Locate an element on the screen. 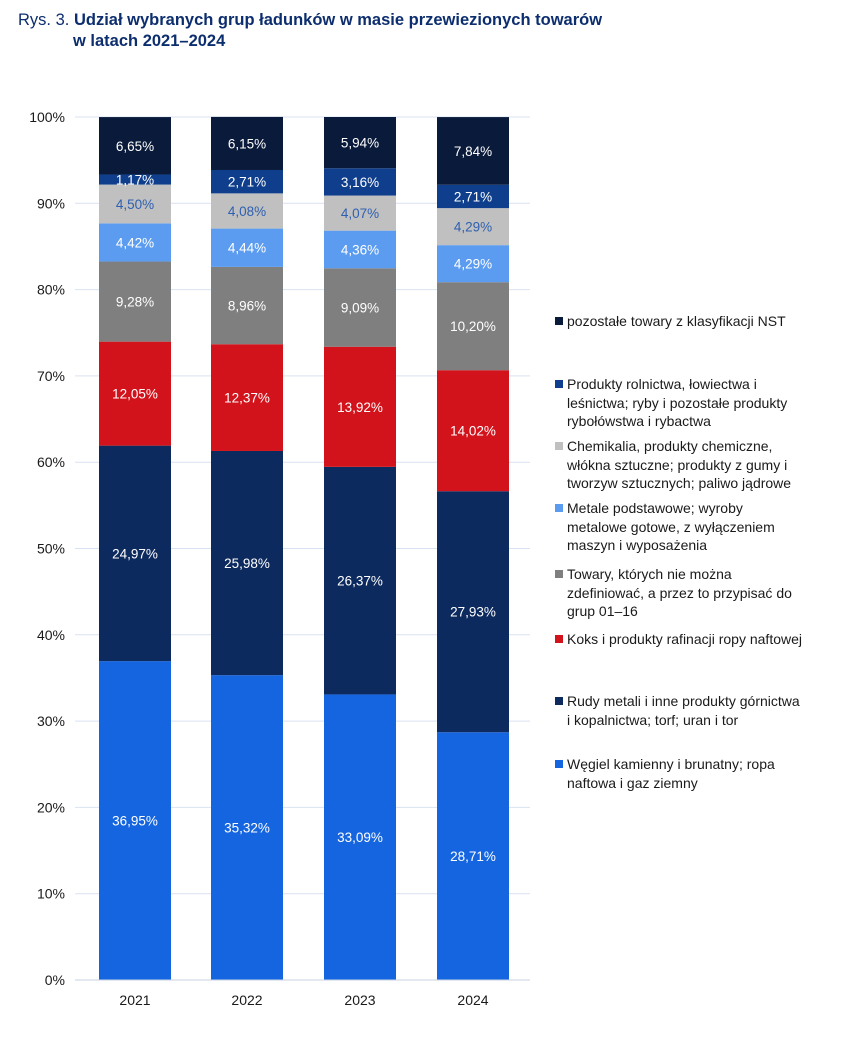 Image resolution: width=841 pixels, height=1037 pixels. data-label: 4,50% is located at coordinates (135, 204).